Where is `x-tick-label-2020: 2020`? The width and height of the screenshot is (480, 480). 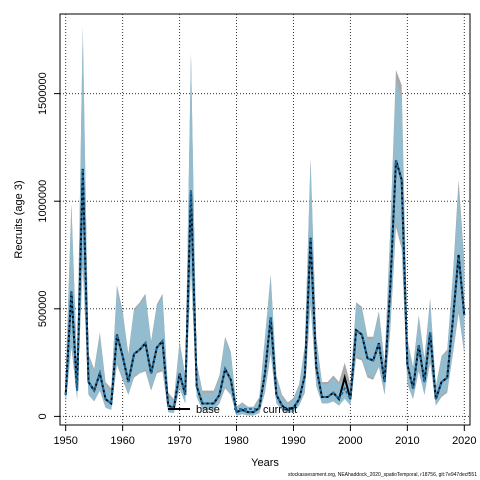 x-tick-label-2020: 2020 is located at coordinates (464, 441).